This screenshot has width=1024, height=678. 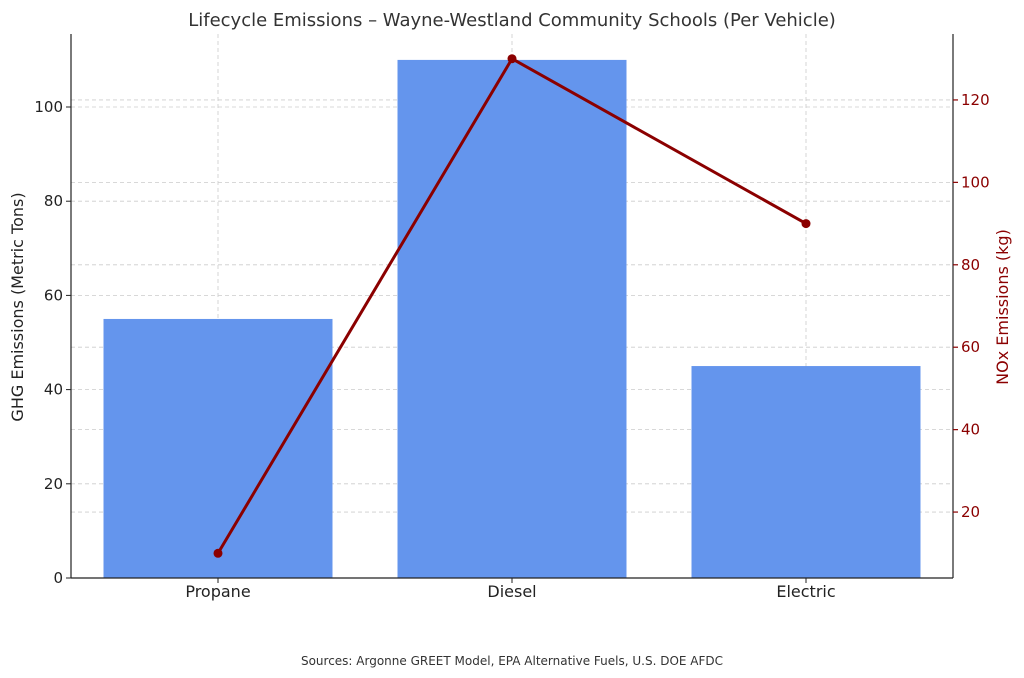 I want to click on y2-tick-label-80: 80, so click(x=970, y=265).